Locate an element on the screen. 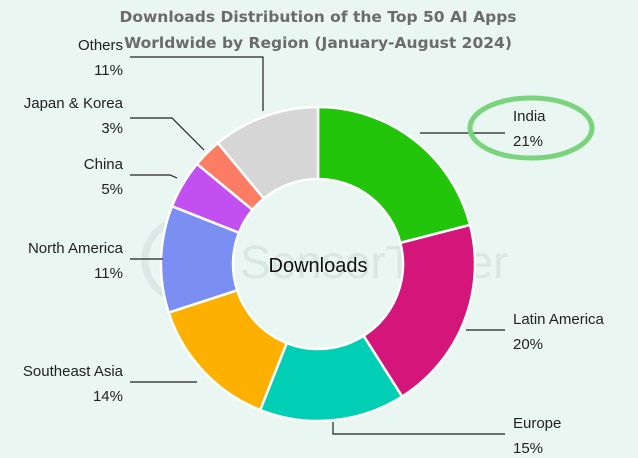  leader-line-china is located at coordinates (154, 176).